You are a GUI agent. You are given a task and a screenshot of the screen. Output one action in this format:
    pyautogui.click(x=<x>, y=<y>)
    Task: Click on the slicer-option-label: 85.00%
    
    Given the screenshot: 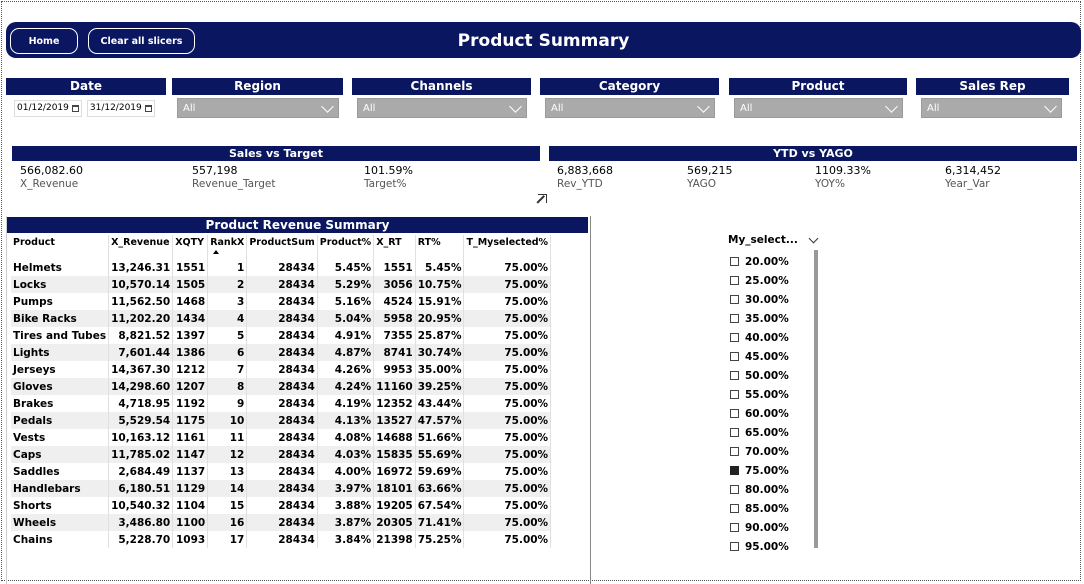 What is the action you would take?
    pyautogui.click(x=767, y=508)
    